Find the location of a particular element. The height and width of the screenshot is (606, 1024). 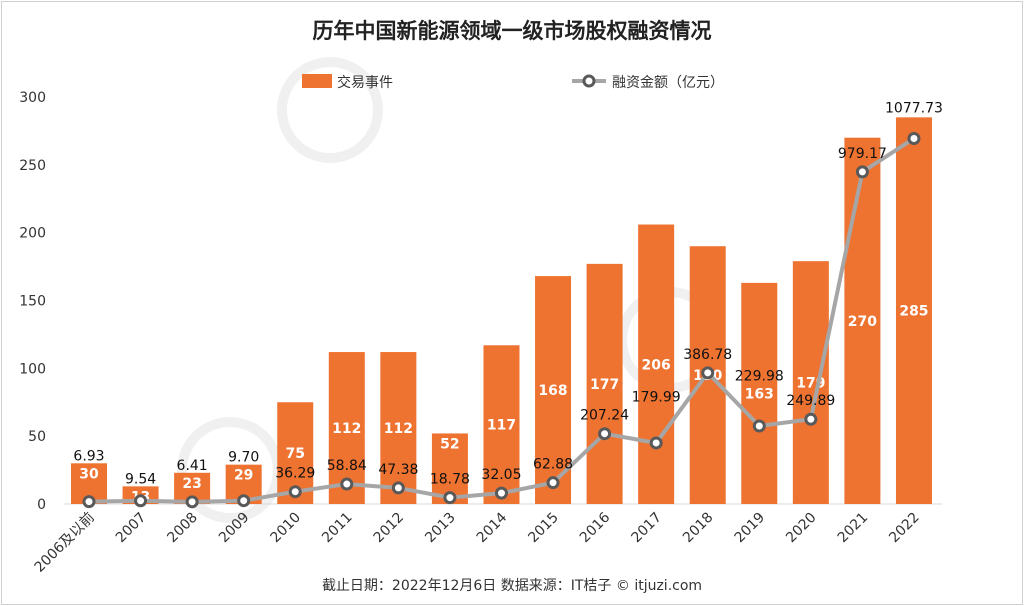

chart-title: 历年中国新能源领域一级市场股权融资情况 is located at coordinates (512, 31).